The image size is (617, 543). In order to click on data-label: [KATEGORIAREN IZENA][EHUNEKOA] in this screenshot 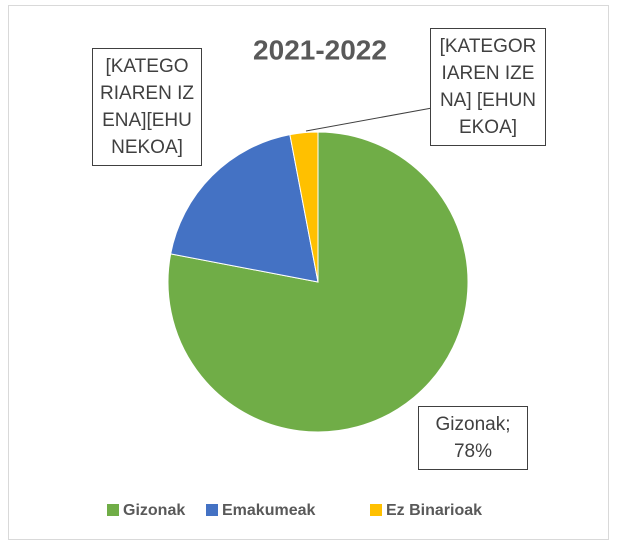, I will do `click(147, 107)`.